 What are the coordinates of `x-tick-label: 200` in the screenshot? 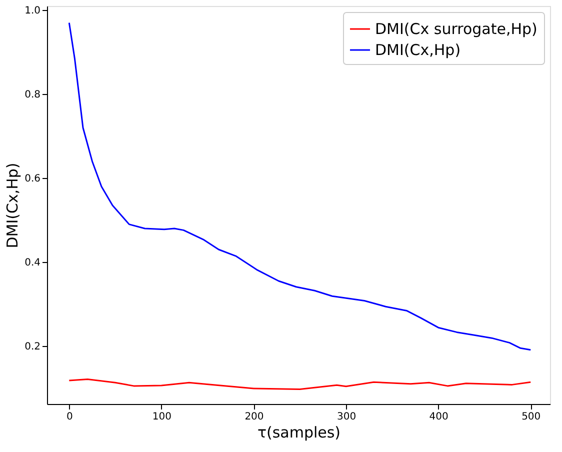 It's located at (254, 417).